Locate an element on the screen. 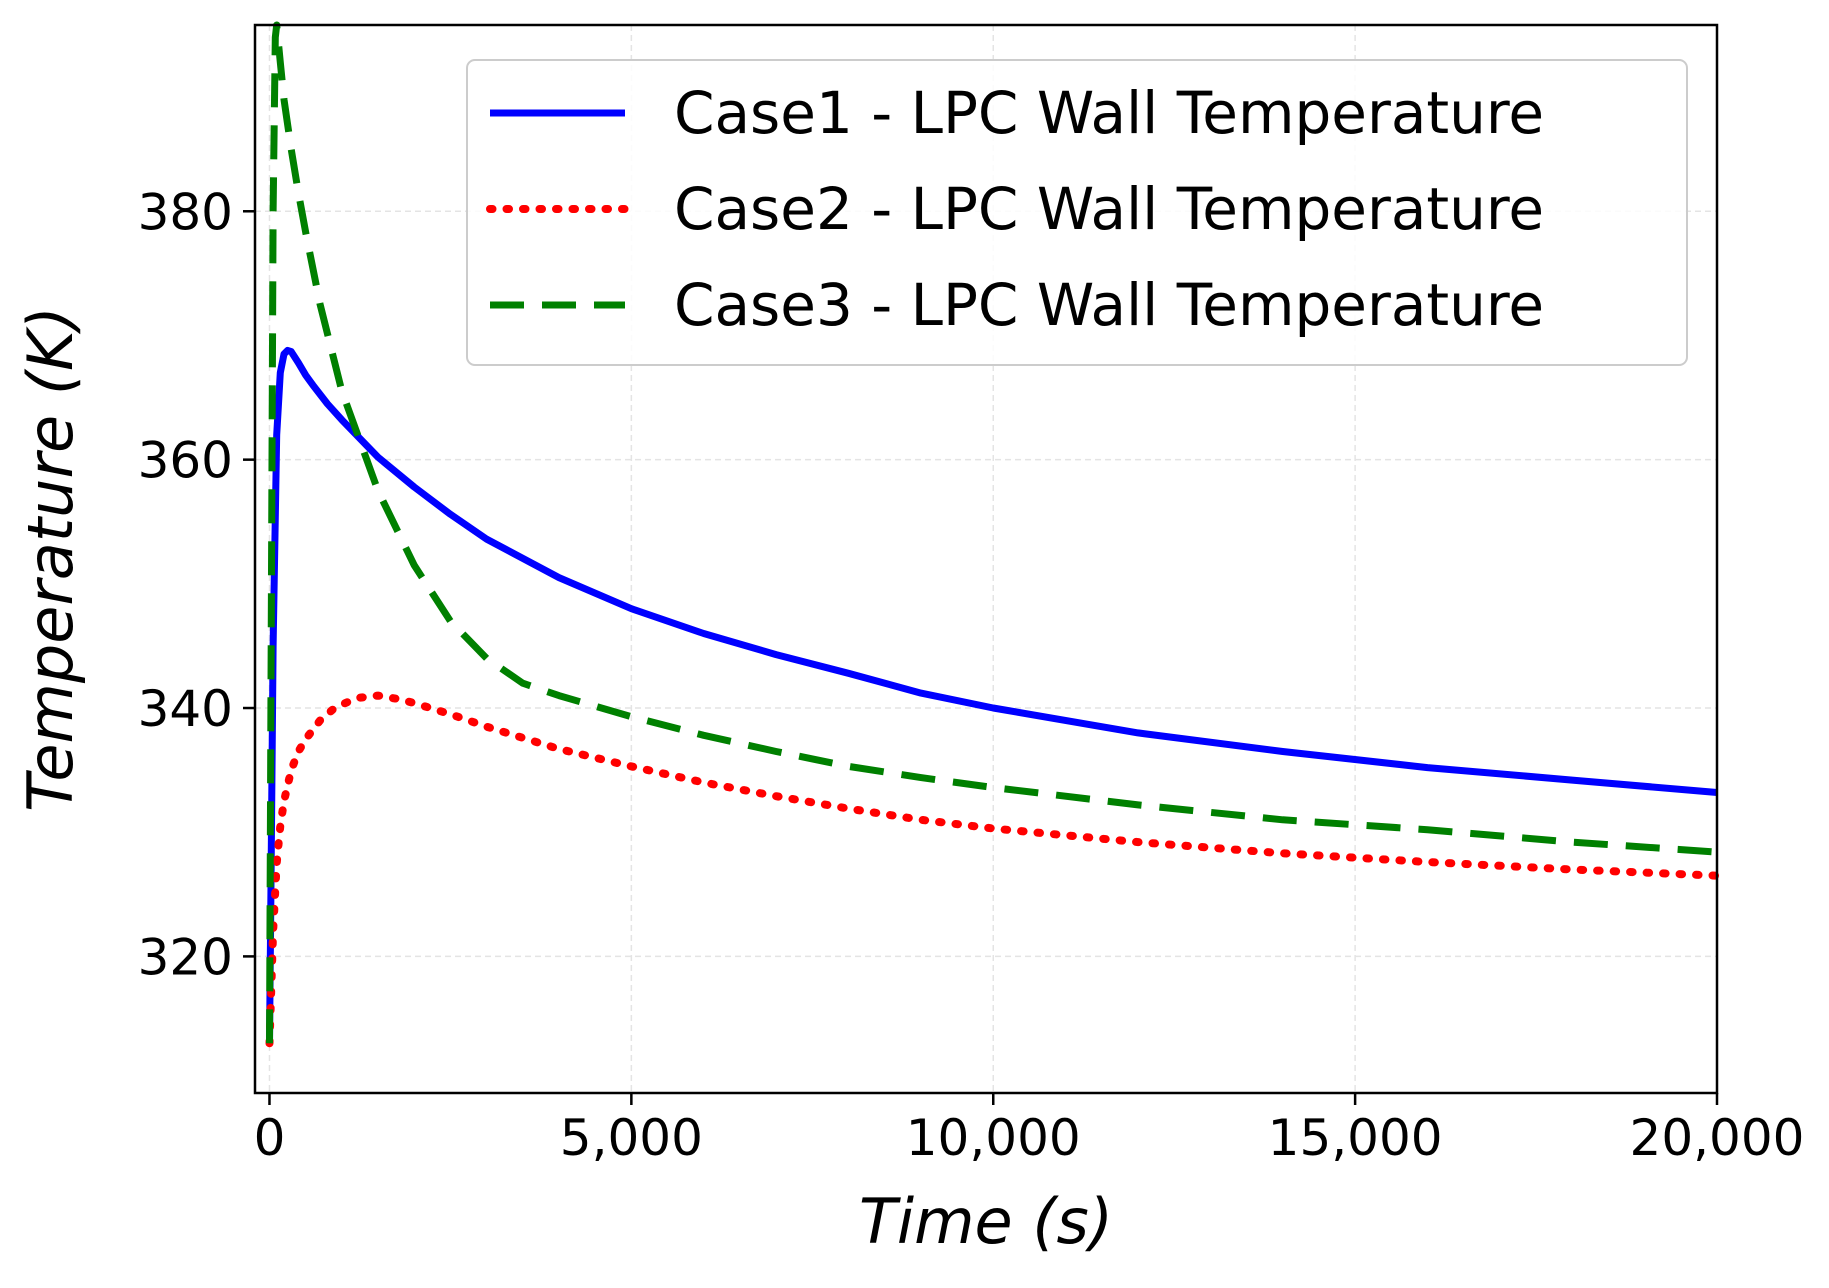  y-tick-label: 360 is located at coordinates (185, 461).